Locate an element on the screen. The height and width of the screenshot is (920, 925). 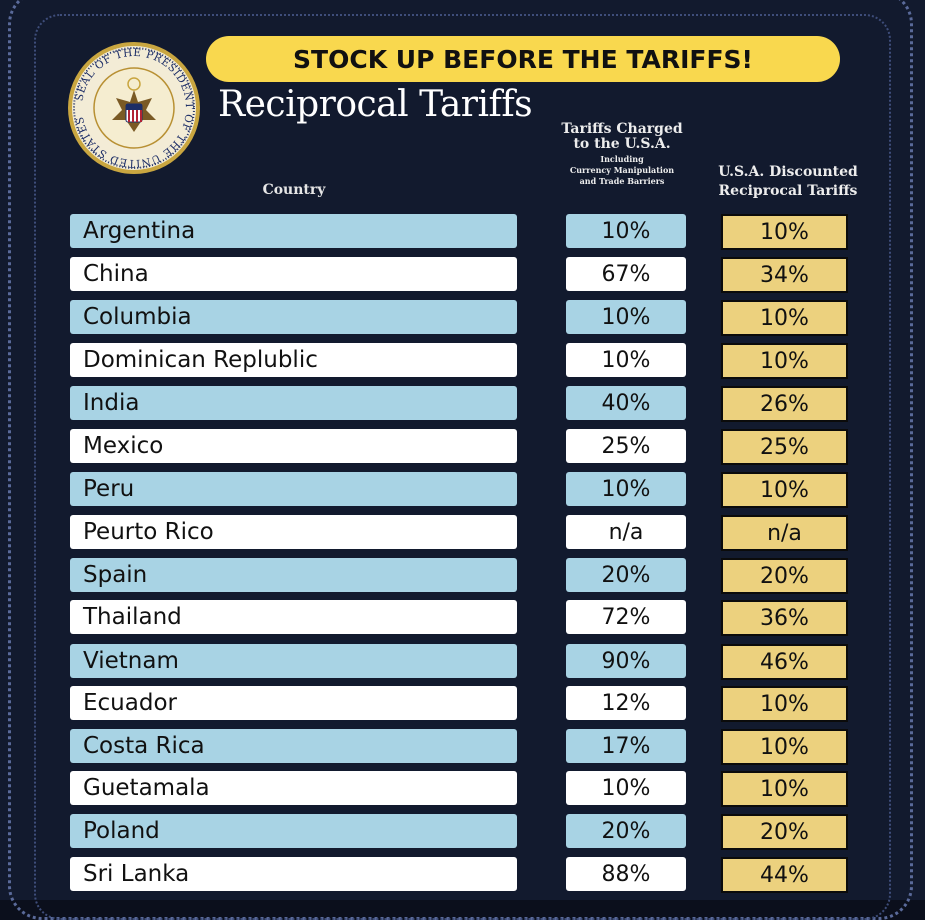
charged-cell: 88% is located at coordinates (626, 874).